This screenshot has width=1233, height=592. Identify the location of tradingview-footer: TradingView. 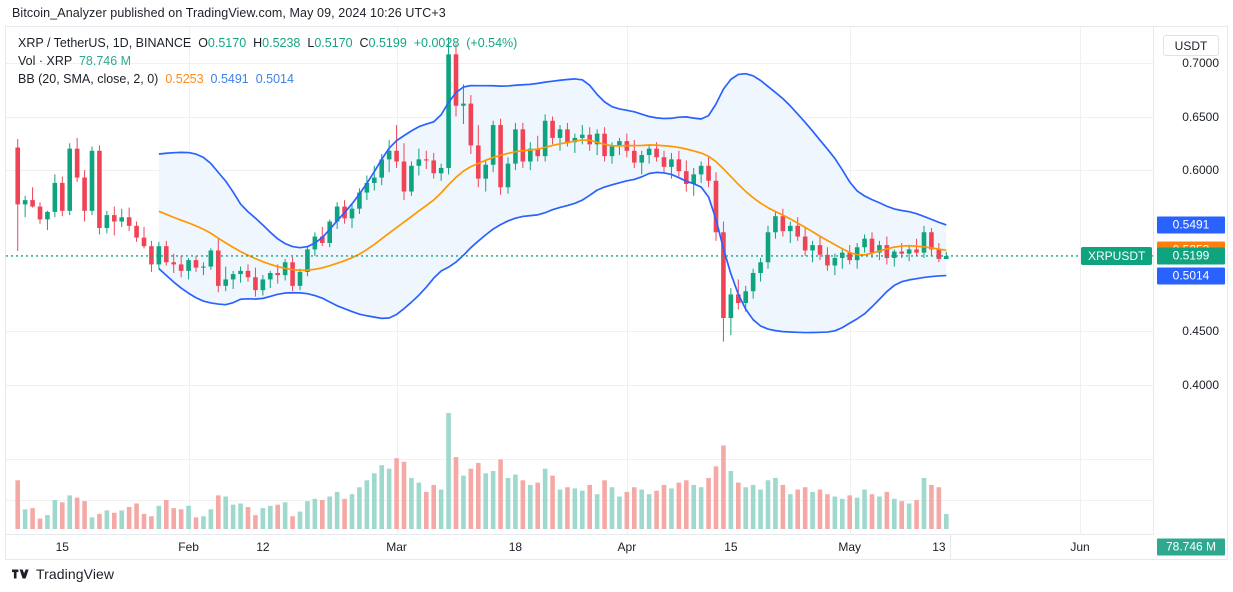
(63, 574).